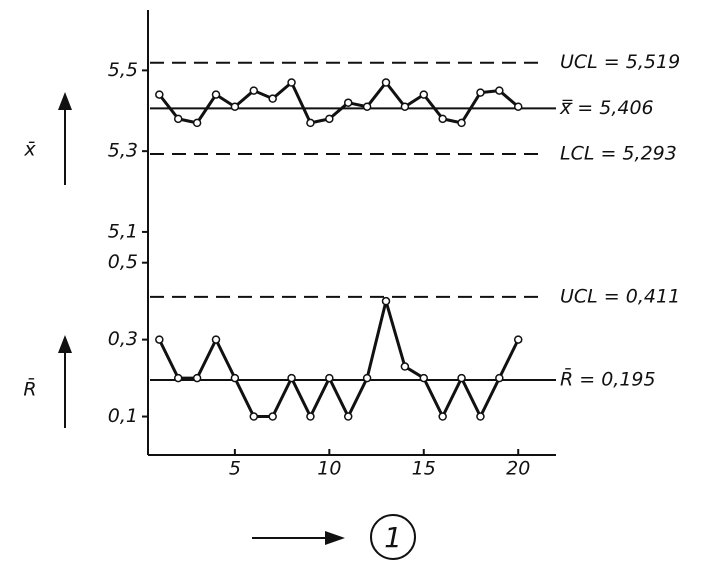  Describe the element at coordinates (123, 416) in the screenshot. I see `y-tick-label: 0,1` at that location.